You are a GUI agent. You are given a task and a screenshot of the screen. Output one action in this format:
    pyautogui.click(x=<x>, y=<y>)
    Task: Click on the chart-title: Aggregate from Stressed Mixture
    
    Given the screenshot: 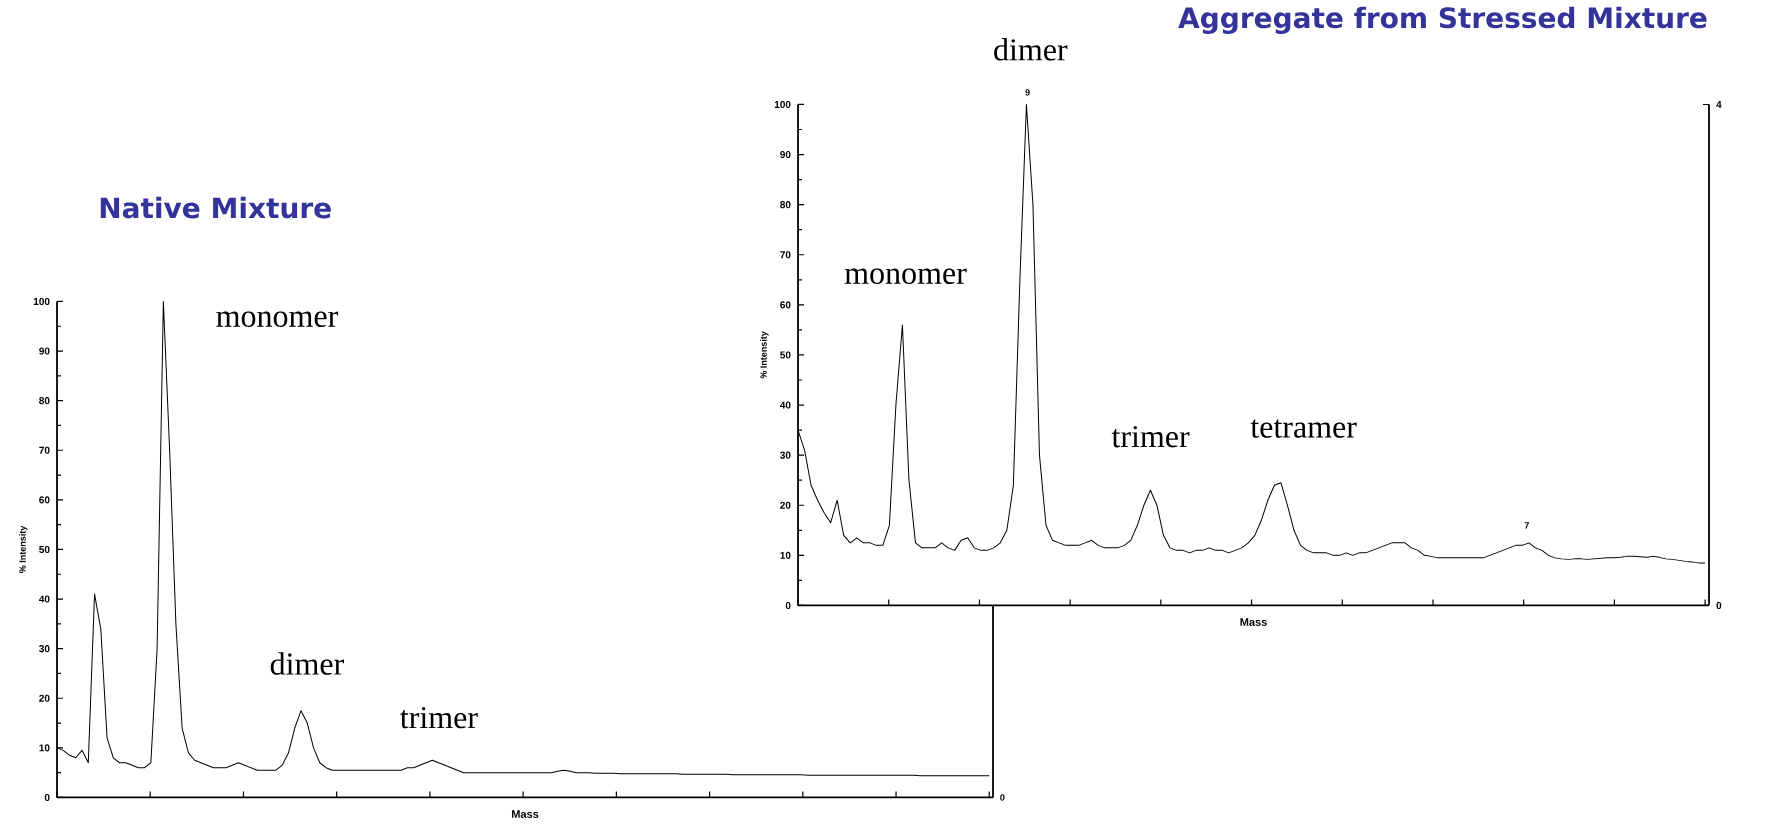 What is the action you would take?
    pyautogui.click(x=1442, y=20)
    